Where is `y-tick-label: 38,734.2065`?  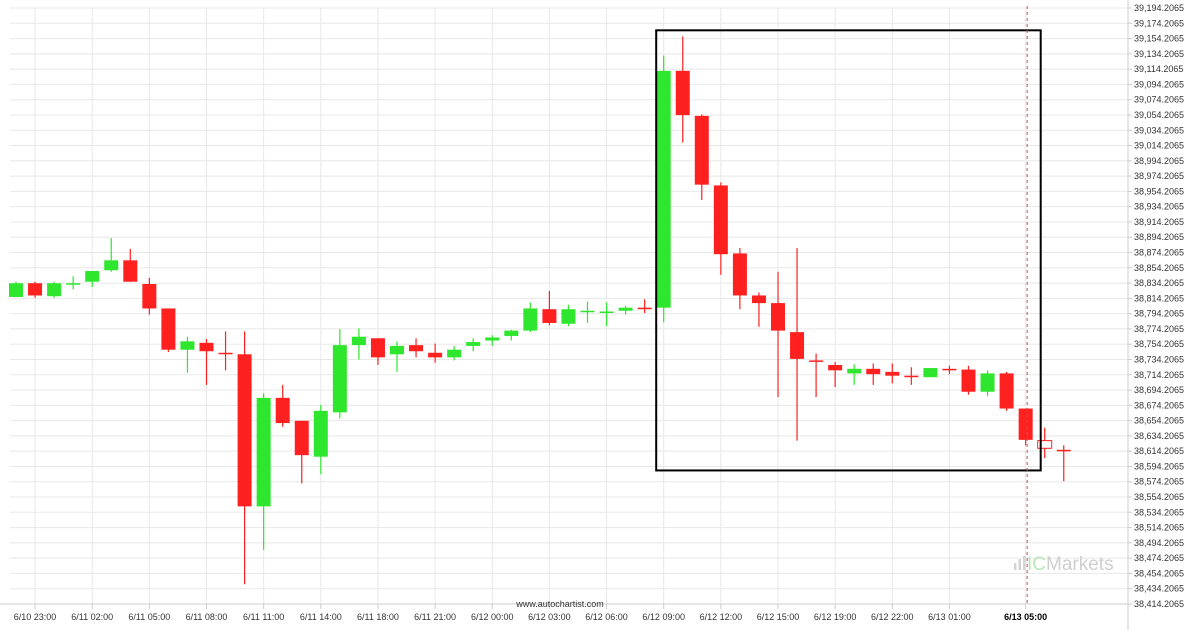 y-tick-label: 38,734.2065 is located at coordinates (1159, 359).